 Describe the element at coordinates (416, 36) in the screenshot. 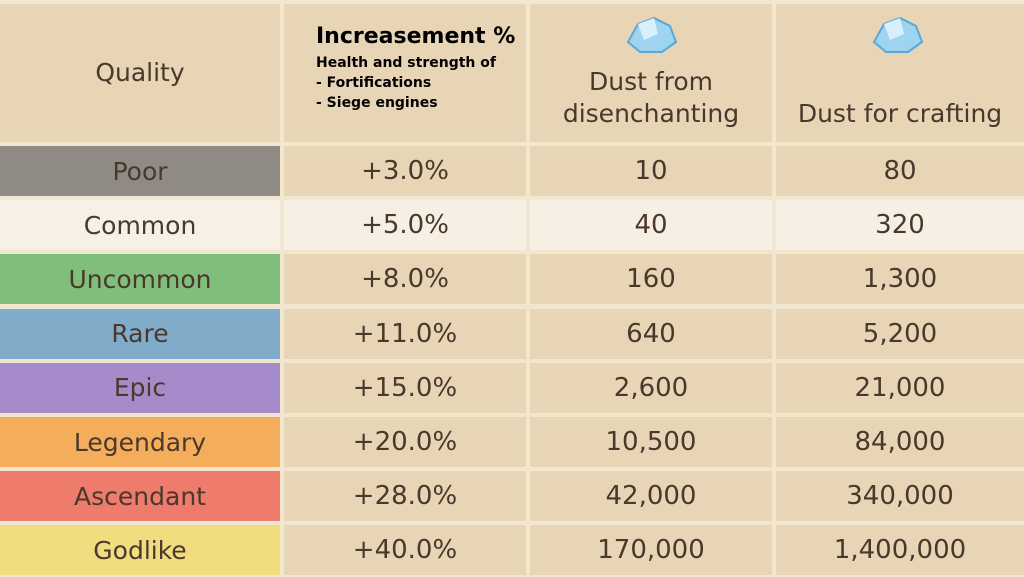

I see `header-increase-title: Increasement %` at that location.